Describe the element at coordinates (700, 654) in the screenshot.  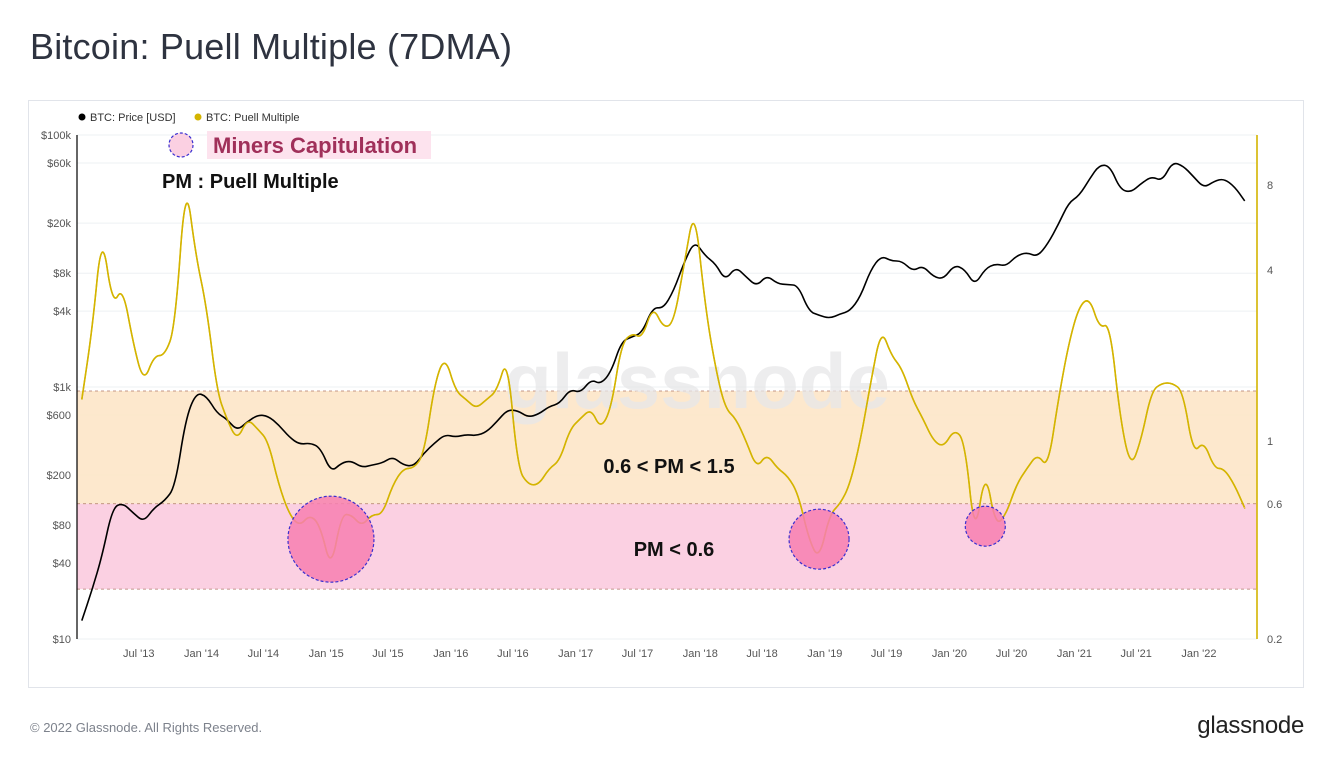
I see `x-tick-label: Jan '18` at that location.